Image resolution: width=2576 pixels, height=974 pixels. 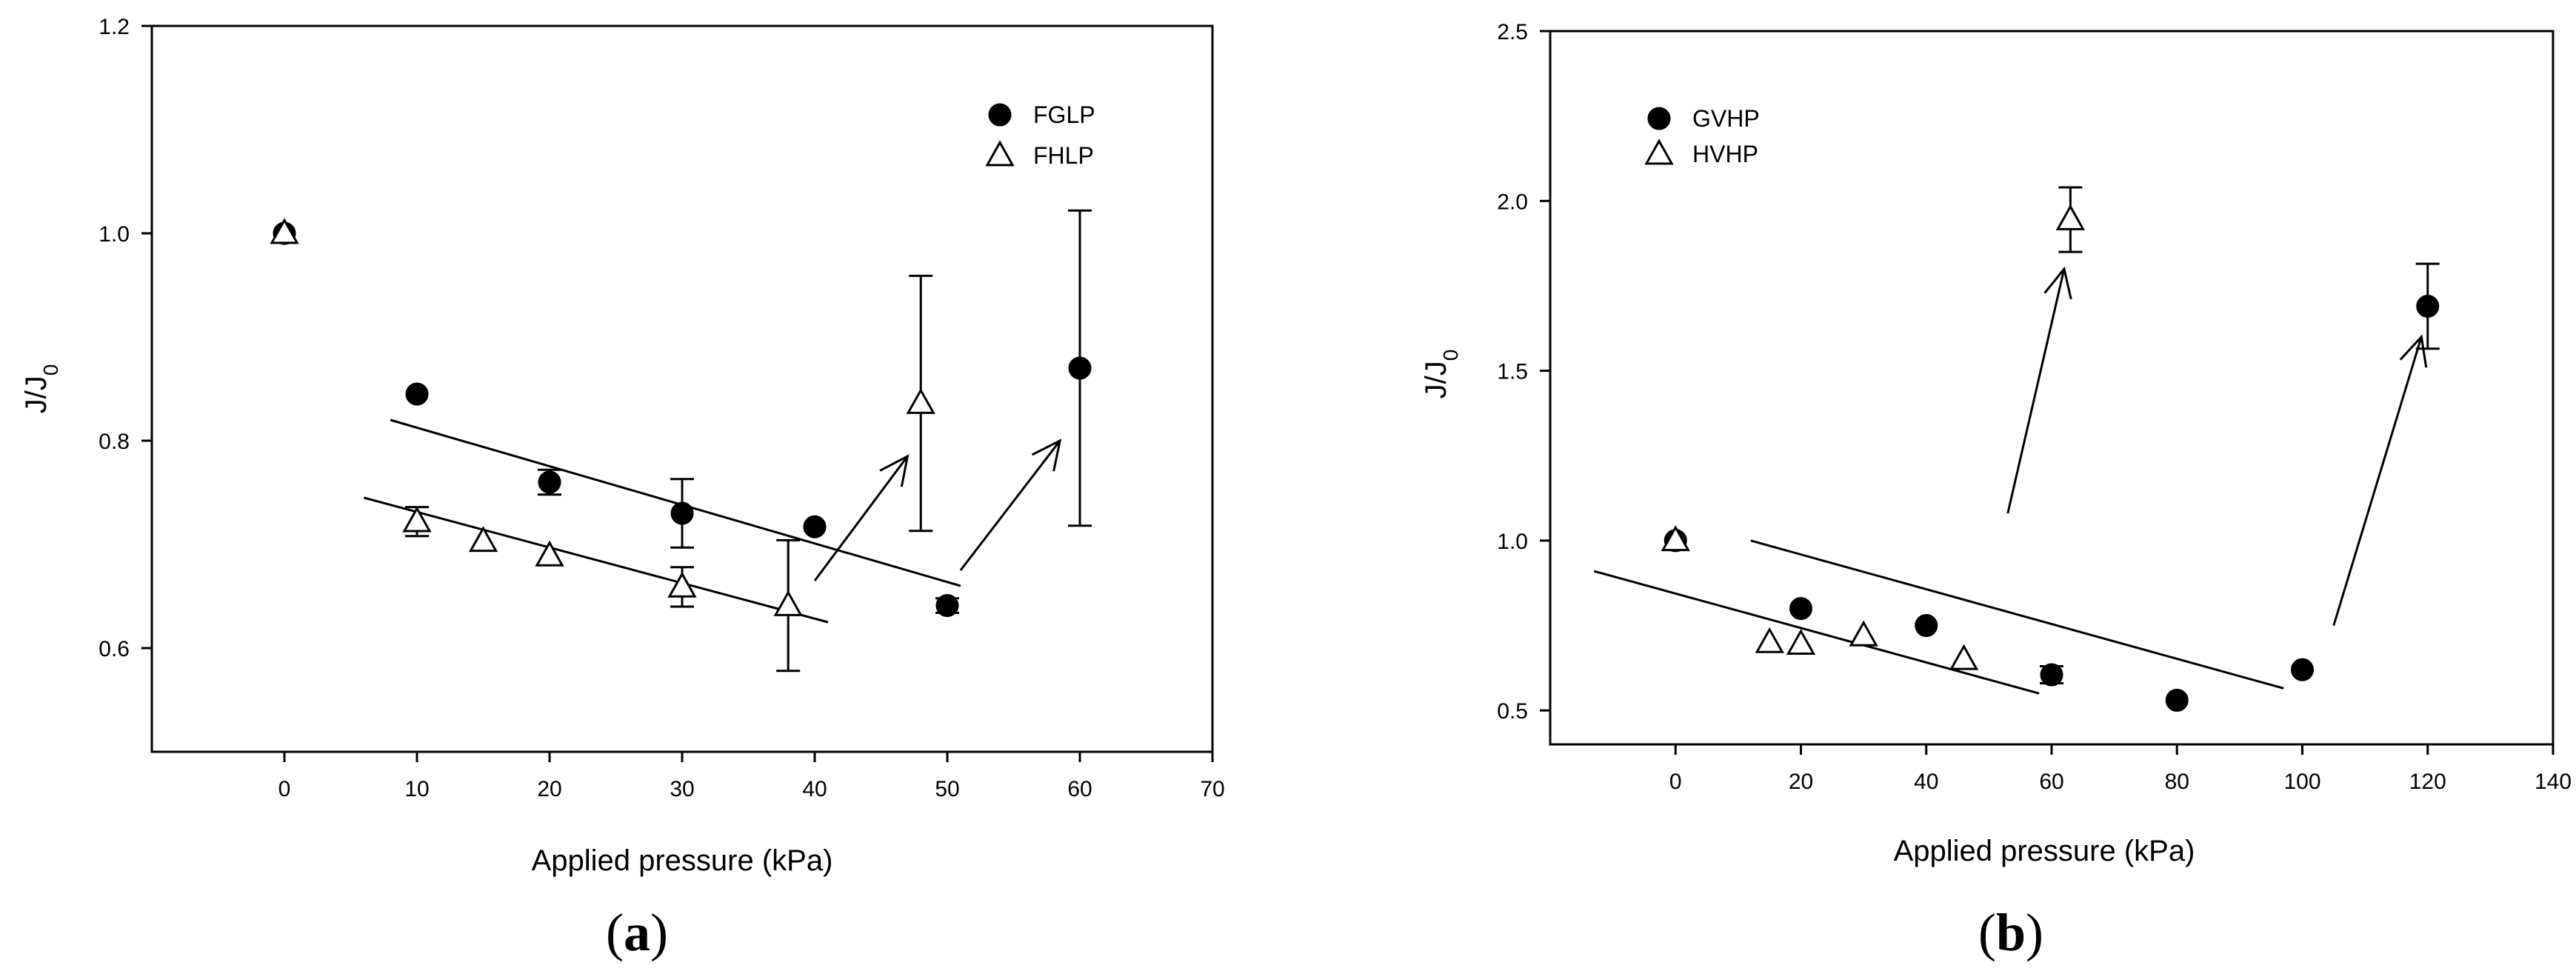 I want to click on panel-letter: b, so click(x=2011, y=932).